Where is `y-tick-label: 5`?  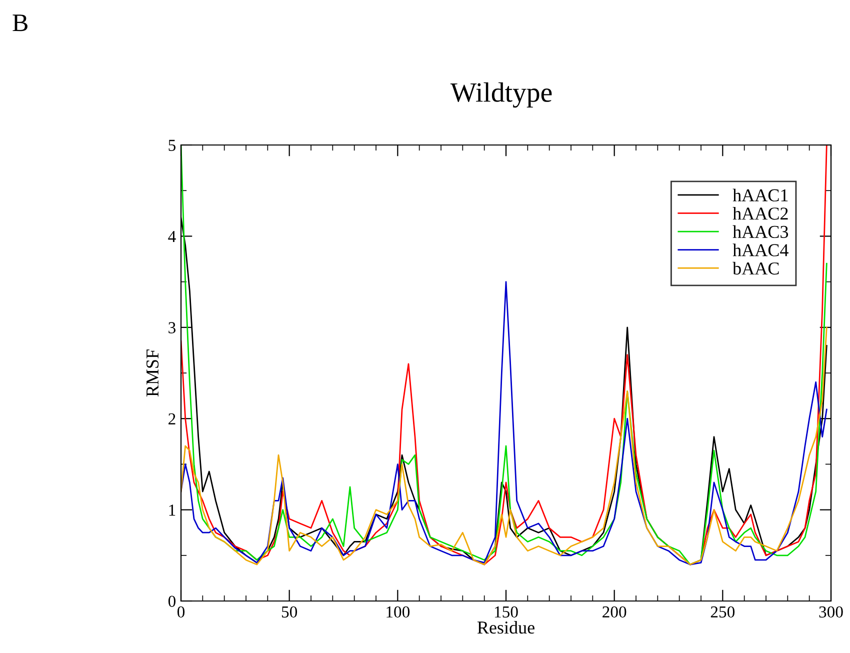 y-tick-label: 5 is located at coordinates (172, 145).